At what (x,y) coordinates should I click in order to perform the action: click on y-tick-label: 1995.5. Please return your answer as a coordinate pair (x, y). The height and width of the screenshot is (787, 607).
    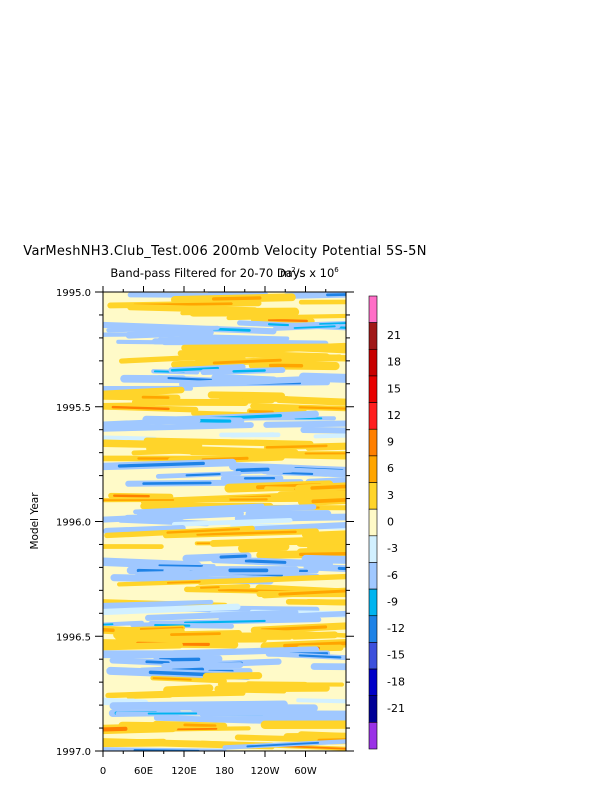
    Looking at the image, I should click on (73, 408).